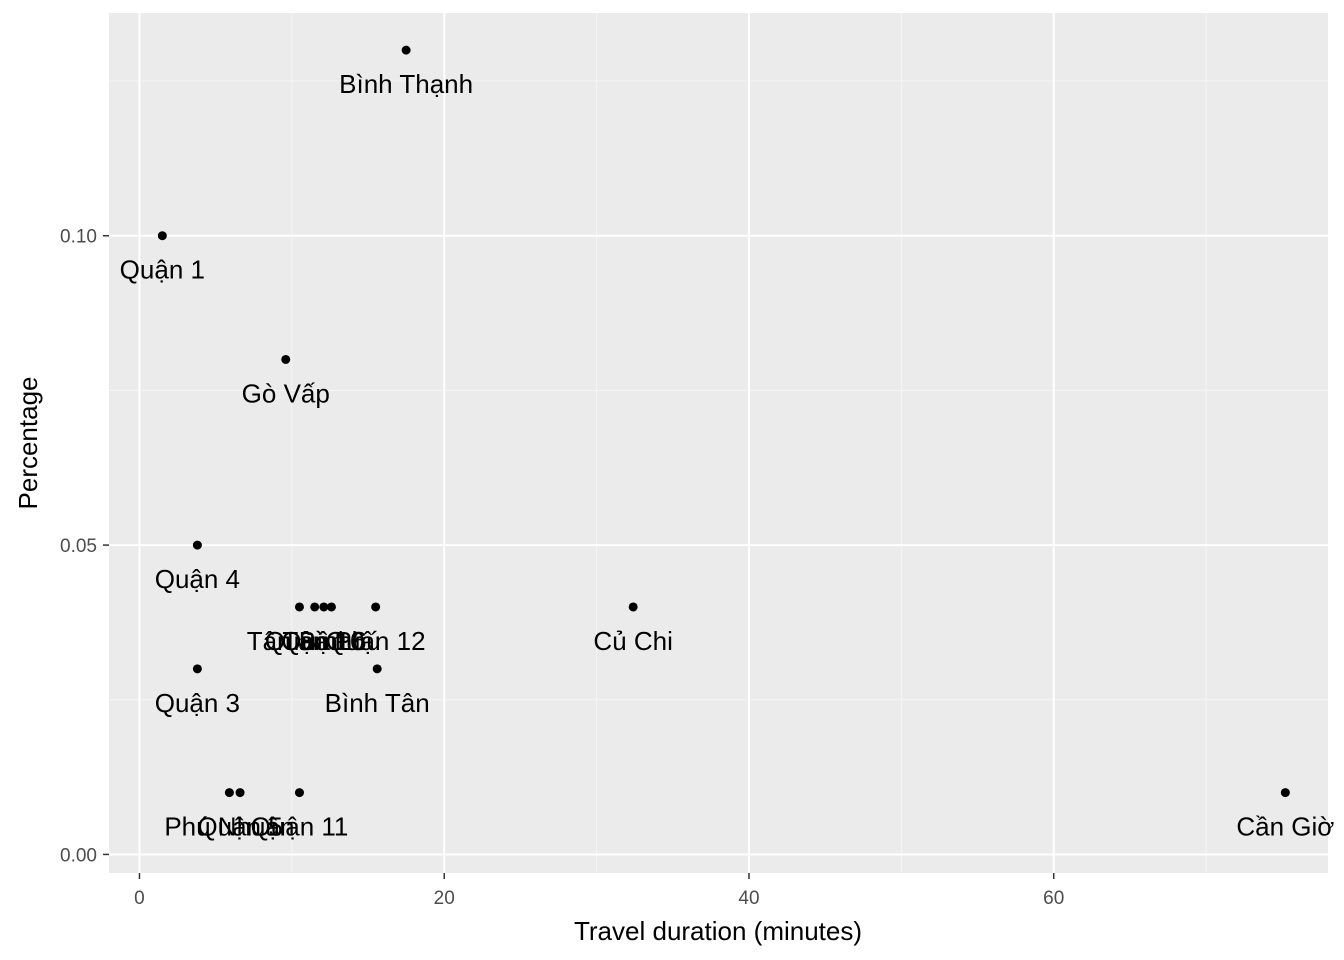 This screenshot has height=960, width=1344. Describe the element at coordinates (444, 898) in the screenshot. I see `x-tick-label: 20` at that location.